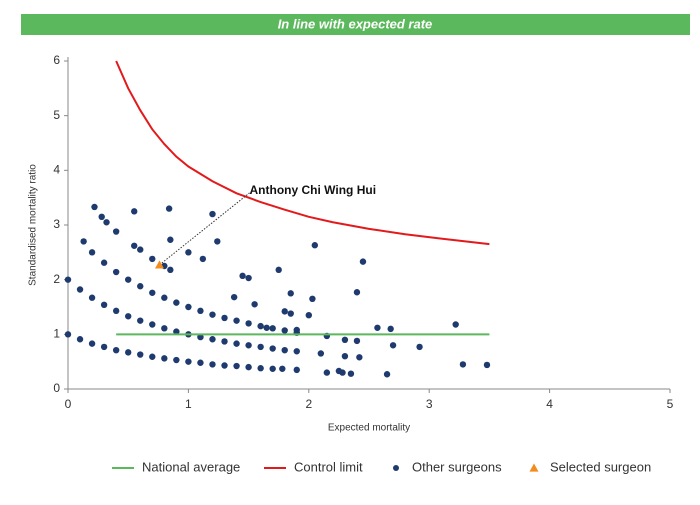 This screenshot has height=505, width=700. What do you see at coordinates (549, 404) in the screenshot?
I see `x-tick-label: 4` at bounding box center [549, 404].